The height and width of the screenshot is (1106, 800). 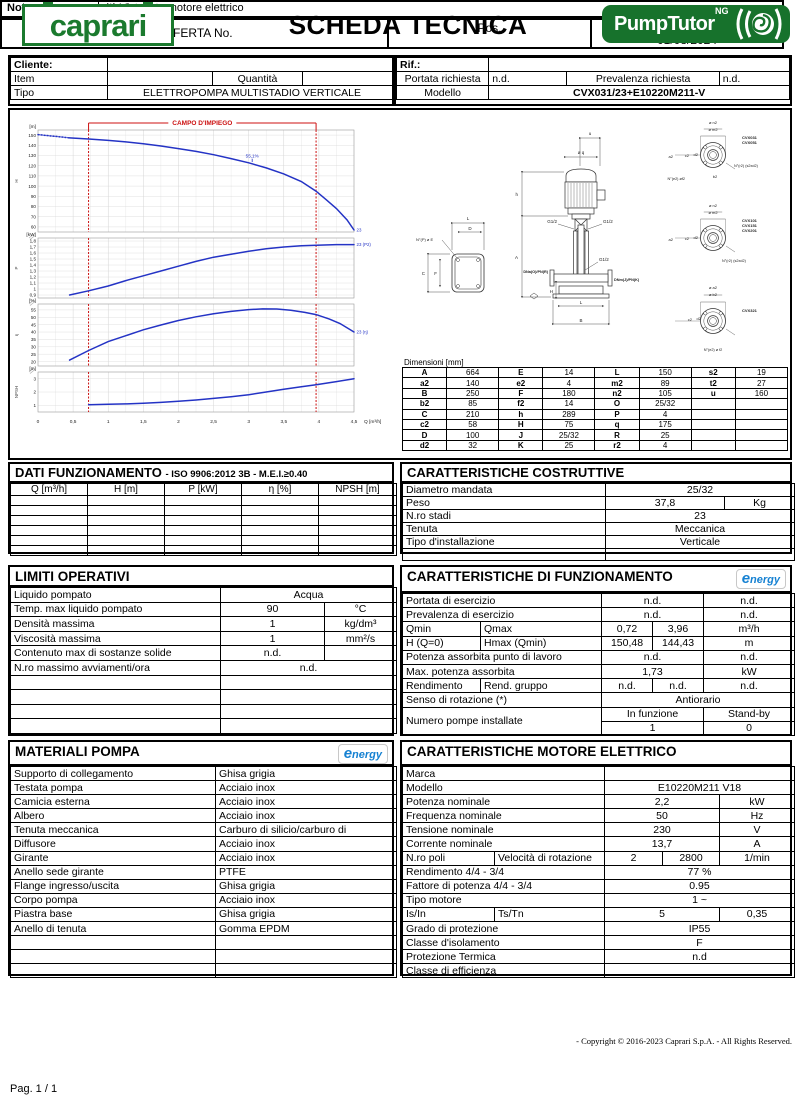 I want to click on energy-badge: energy, so click(x=362, y=754).